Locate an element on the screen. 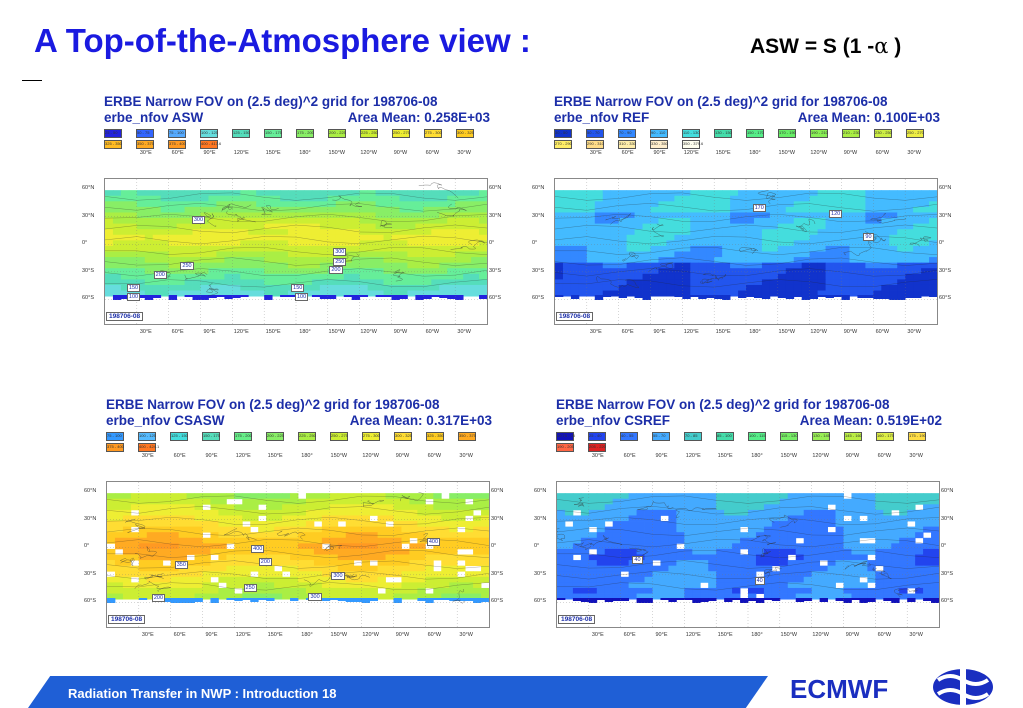 This screenshot has height=708, width=1023. legend-label: 30 - 50 is located at coordinates (561, 132).